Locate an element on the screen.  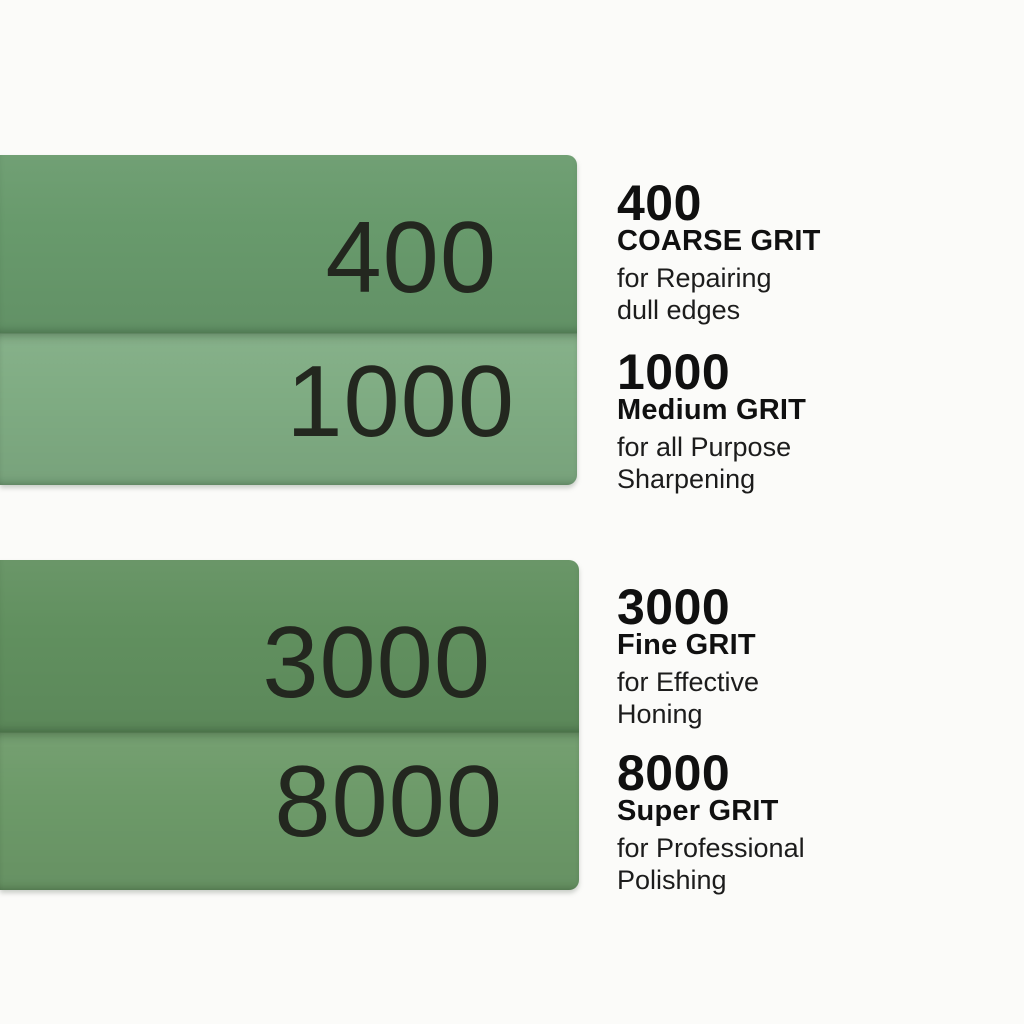
grit-description: for Professional Polishing is located at coordinates (711, 864).